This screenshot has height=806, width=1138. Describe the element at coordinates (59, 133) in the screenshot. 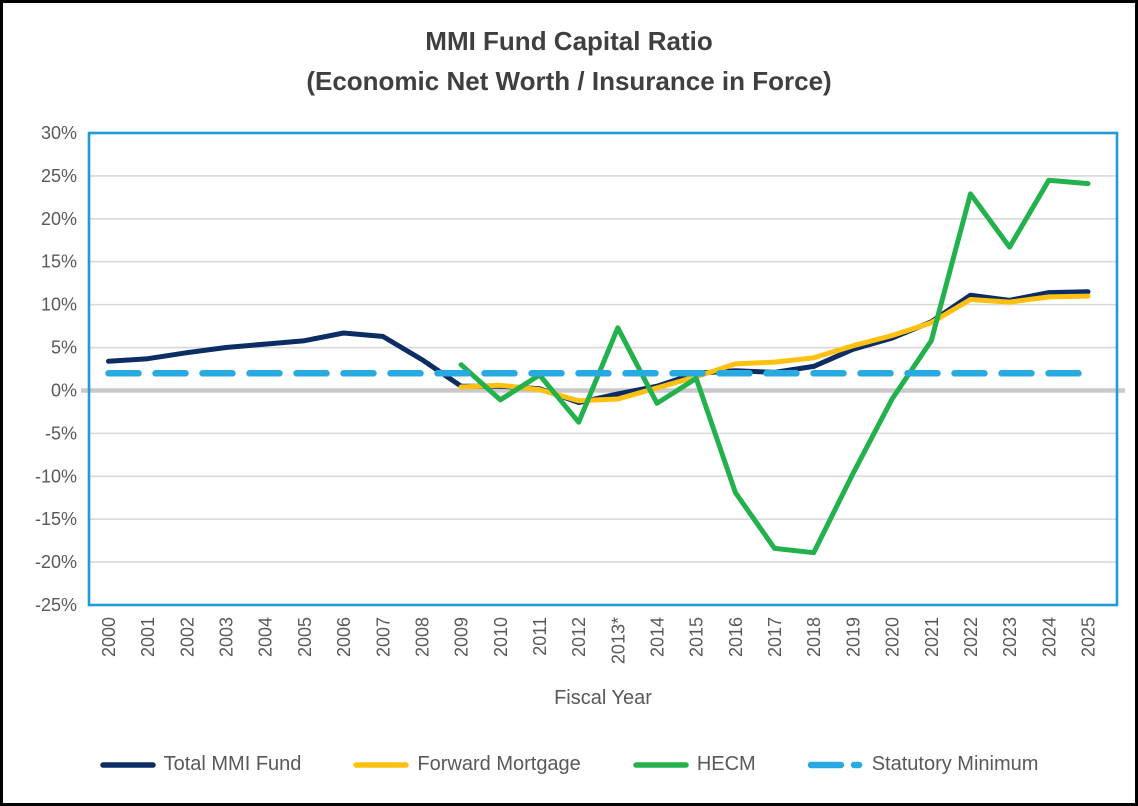

I see `y-tick-label: 30%` at that location.